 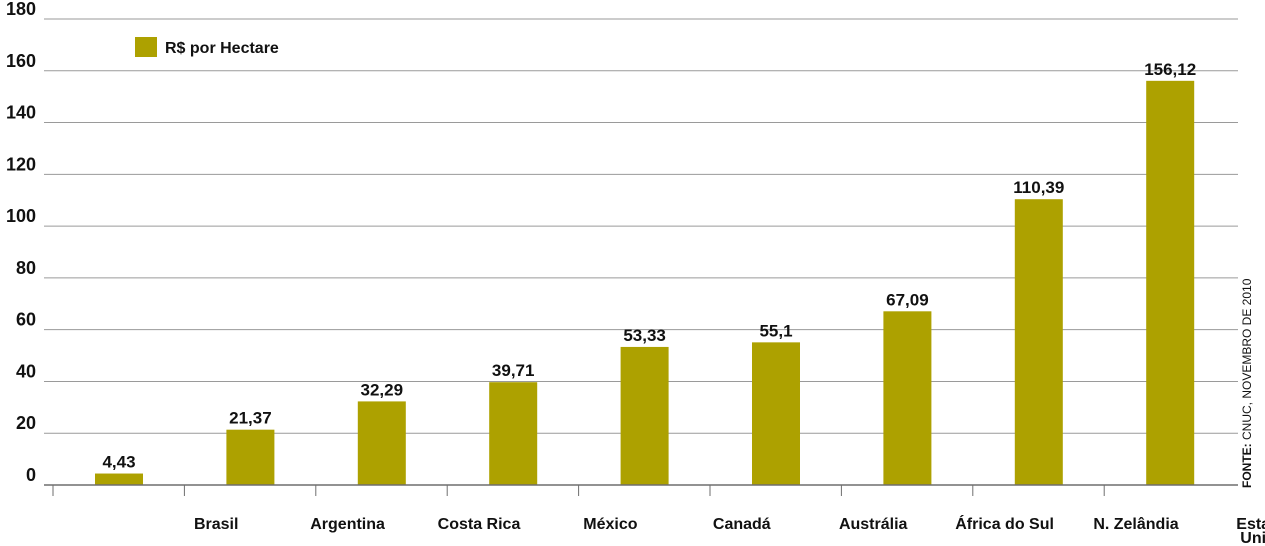 What do you see at coordinates (26, 423) in the screenshot?
I see `y-tick-label: 20` at bounding box center [26, 423].